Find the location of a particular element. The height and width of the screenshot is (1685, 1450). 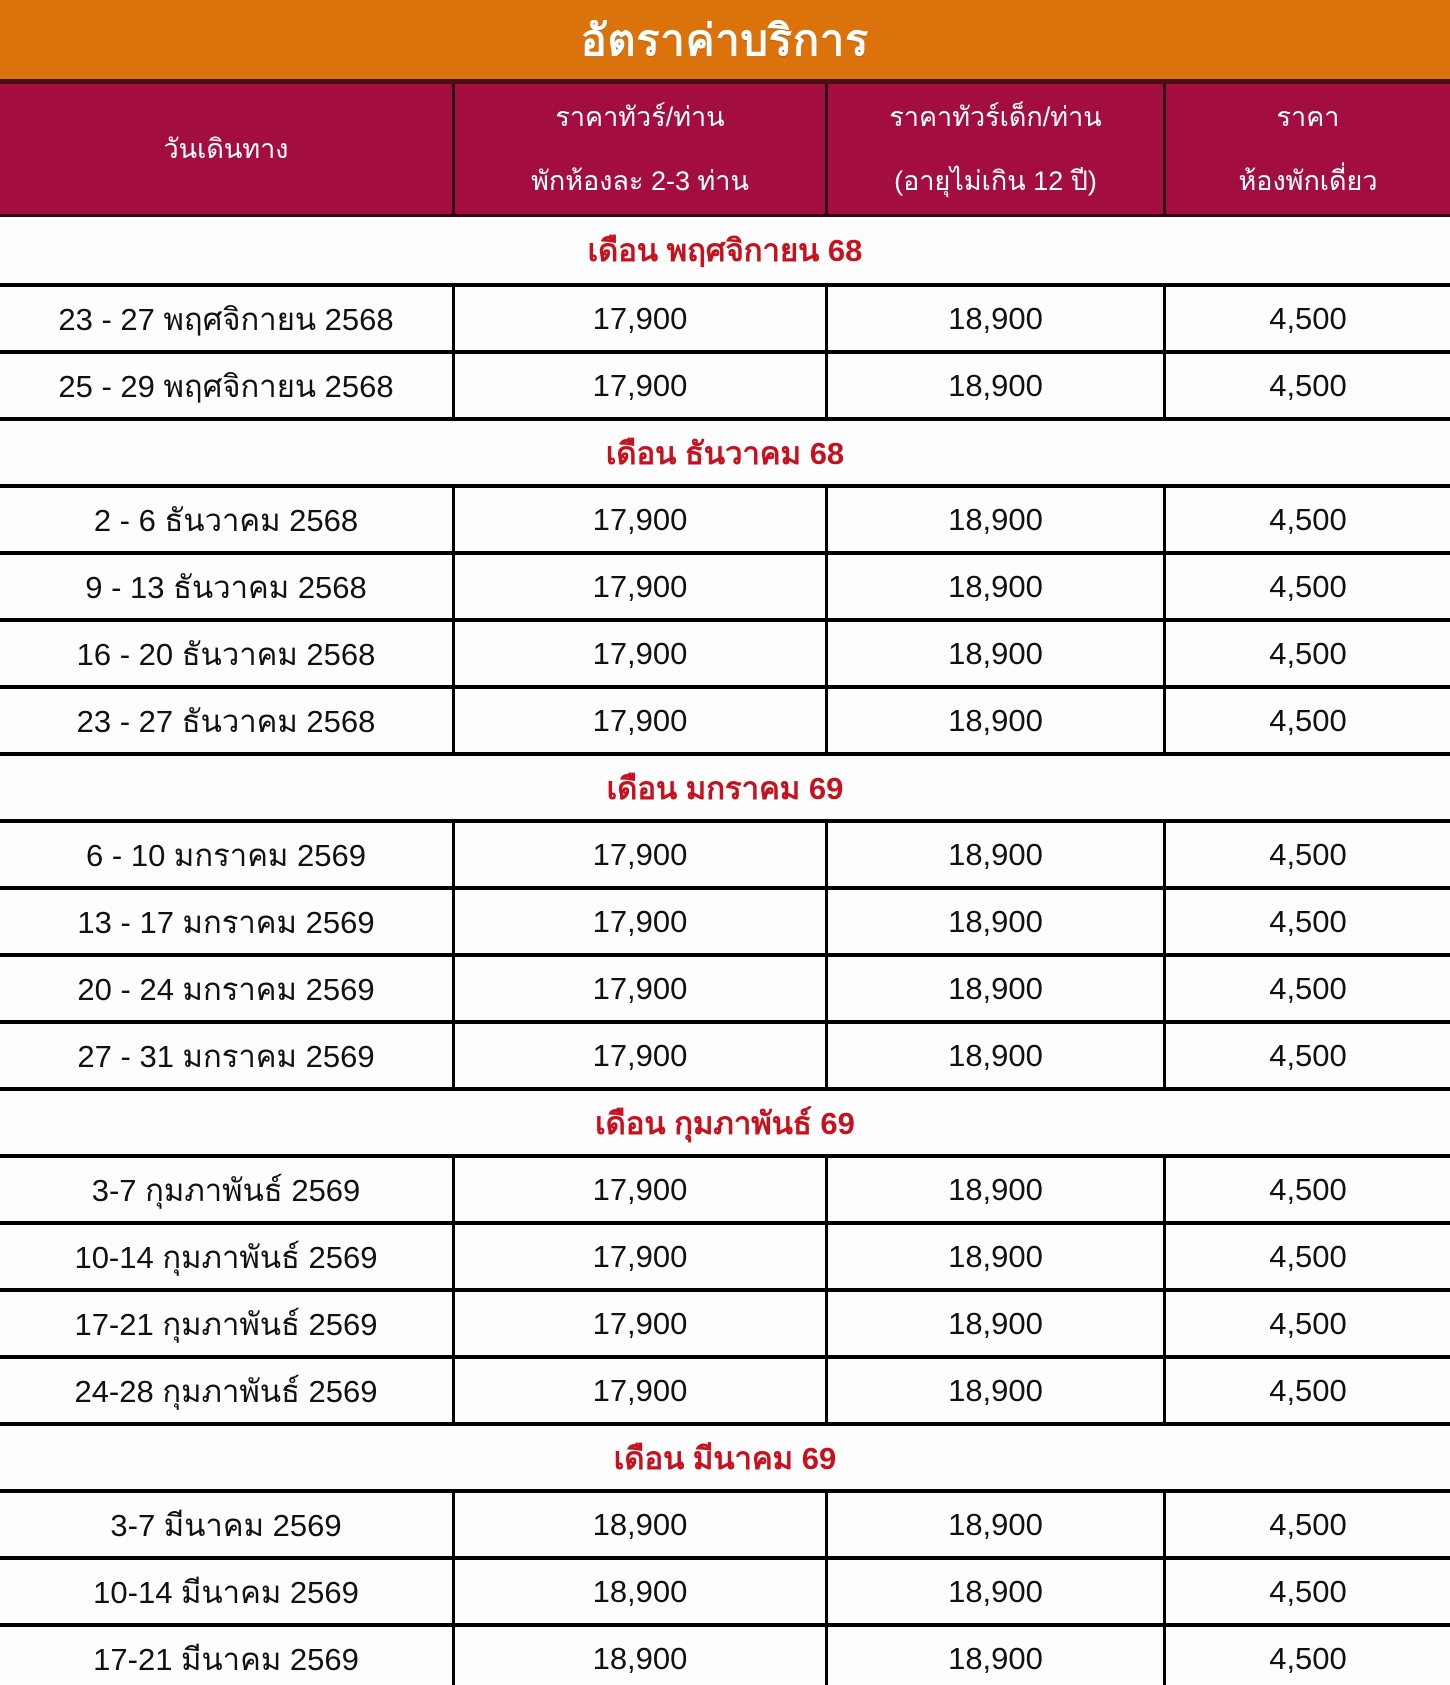

header-cell-single-room-price: ราคา ห้องพักเดี่ยว is located at coordinates (1306, 149).